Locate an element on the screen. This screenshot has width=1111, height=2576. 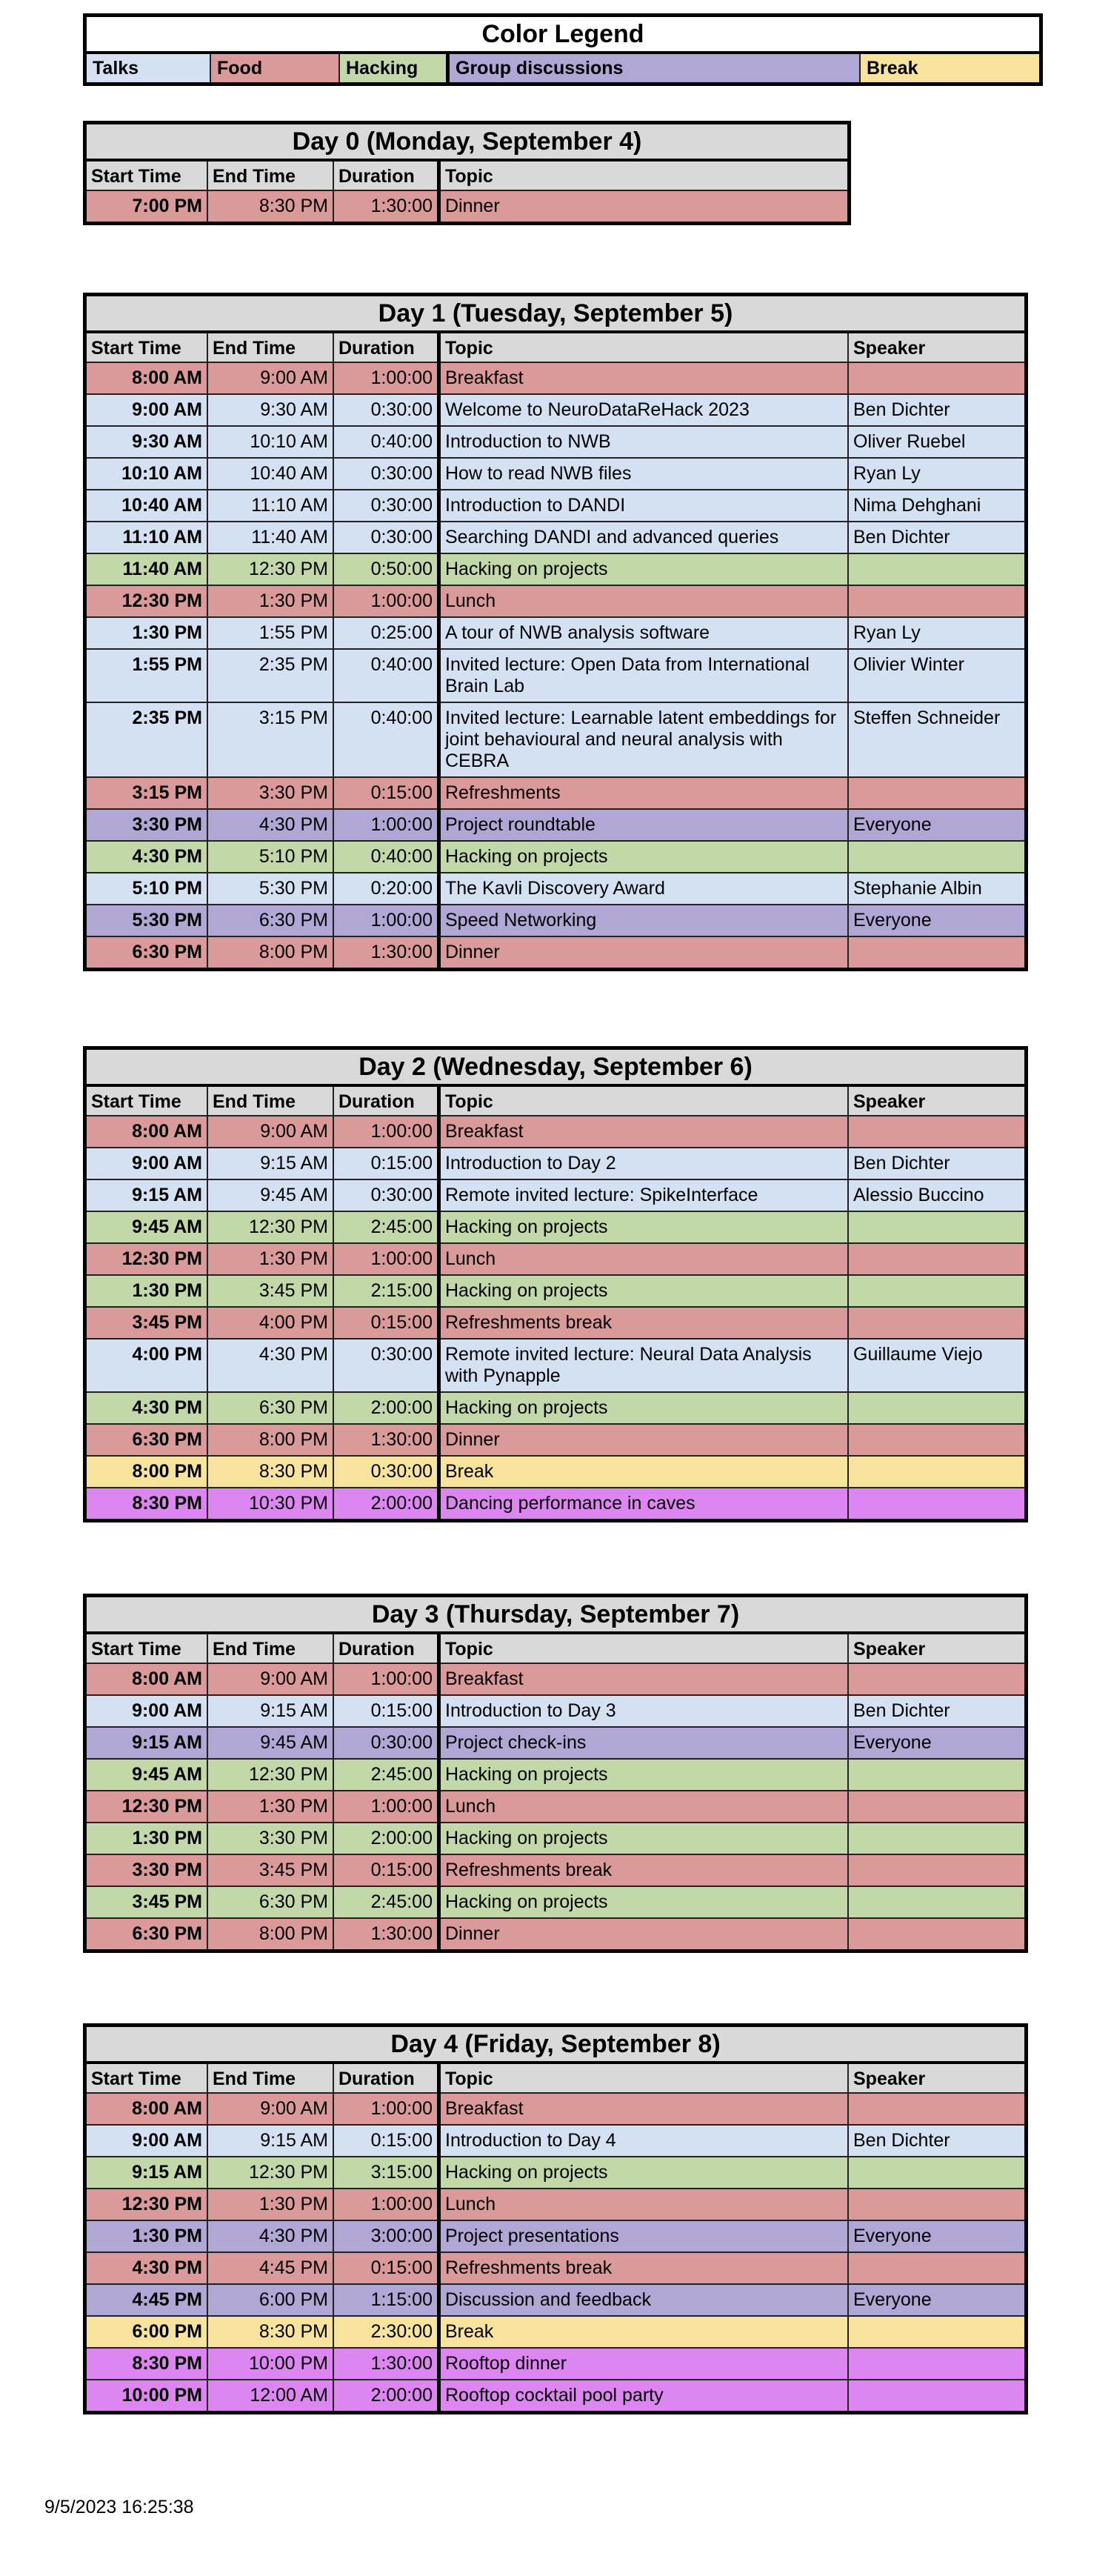
end-time-cell: 9:00 AM is located at coordinates (270, 1131).